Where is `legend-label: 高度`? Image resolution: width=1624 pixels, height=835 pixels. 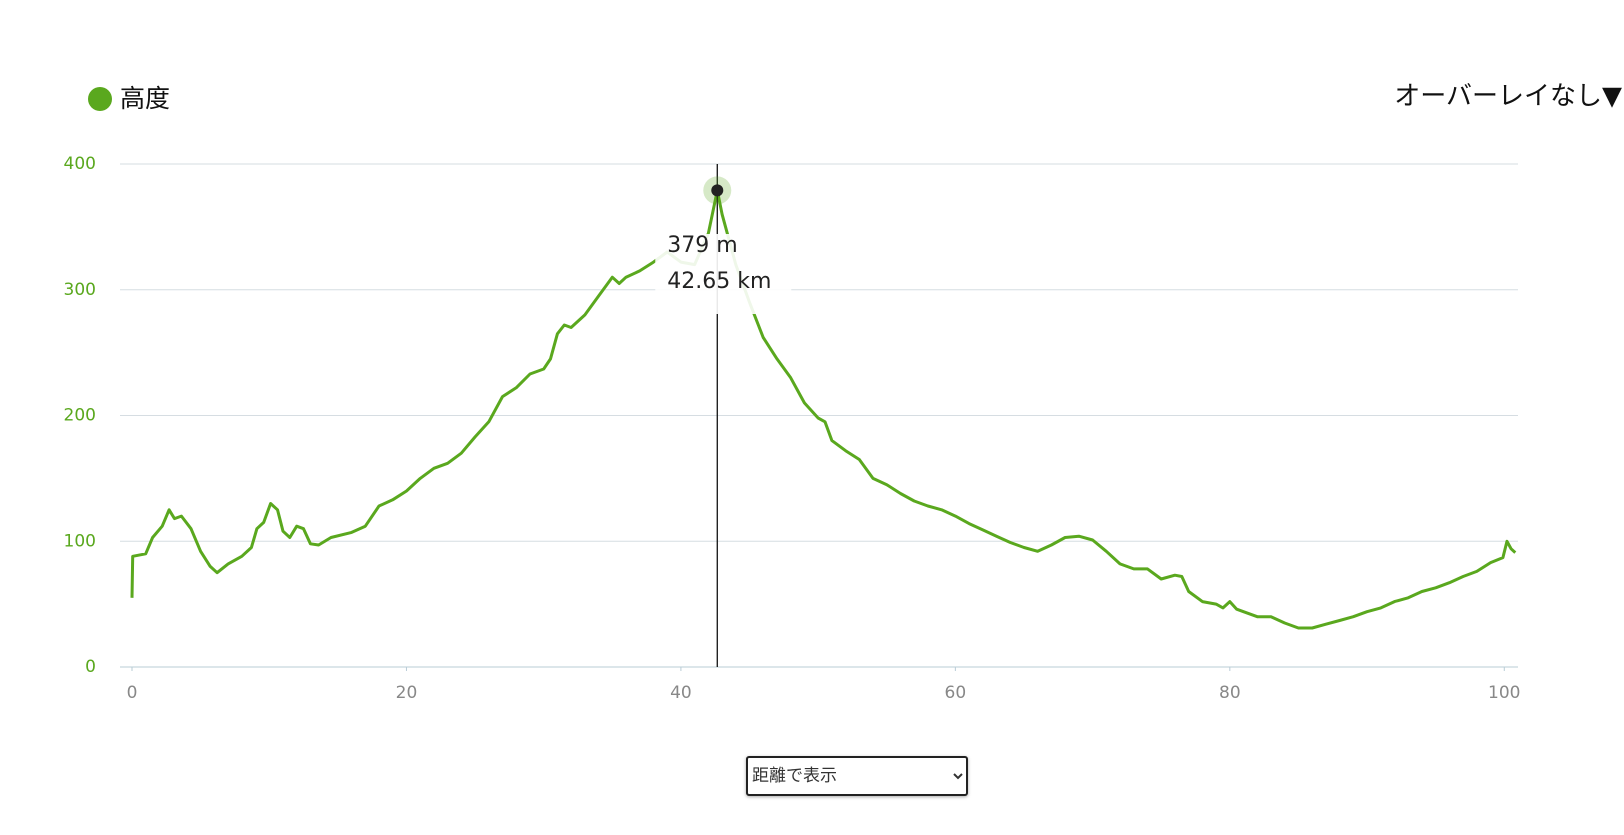
legend-label: 高度 is located at coordinates (145, 98).